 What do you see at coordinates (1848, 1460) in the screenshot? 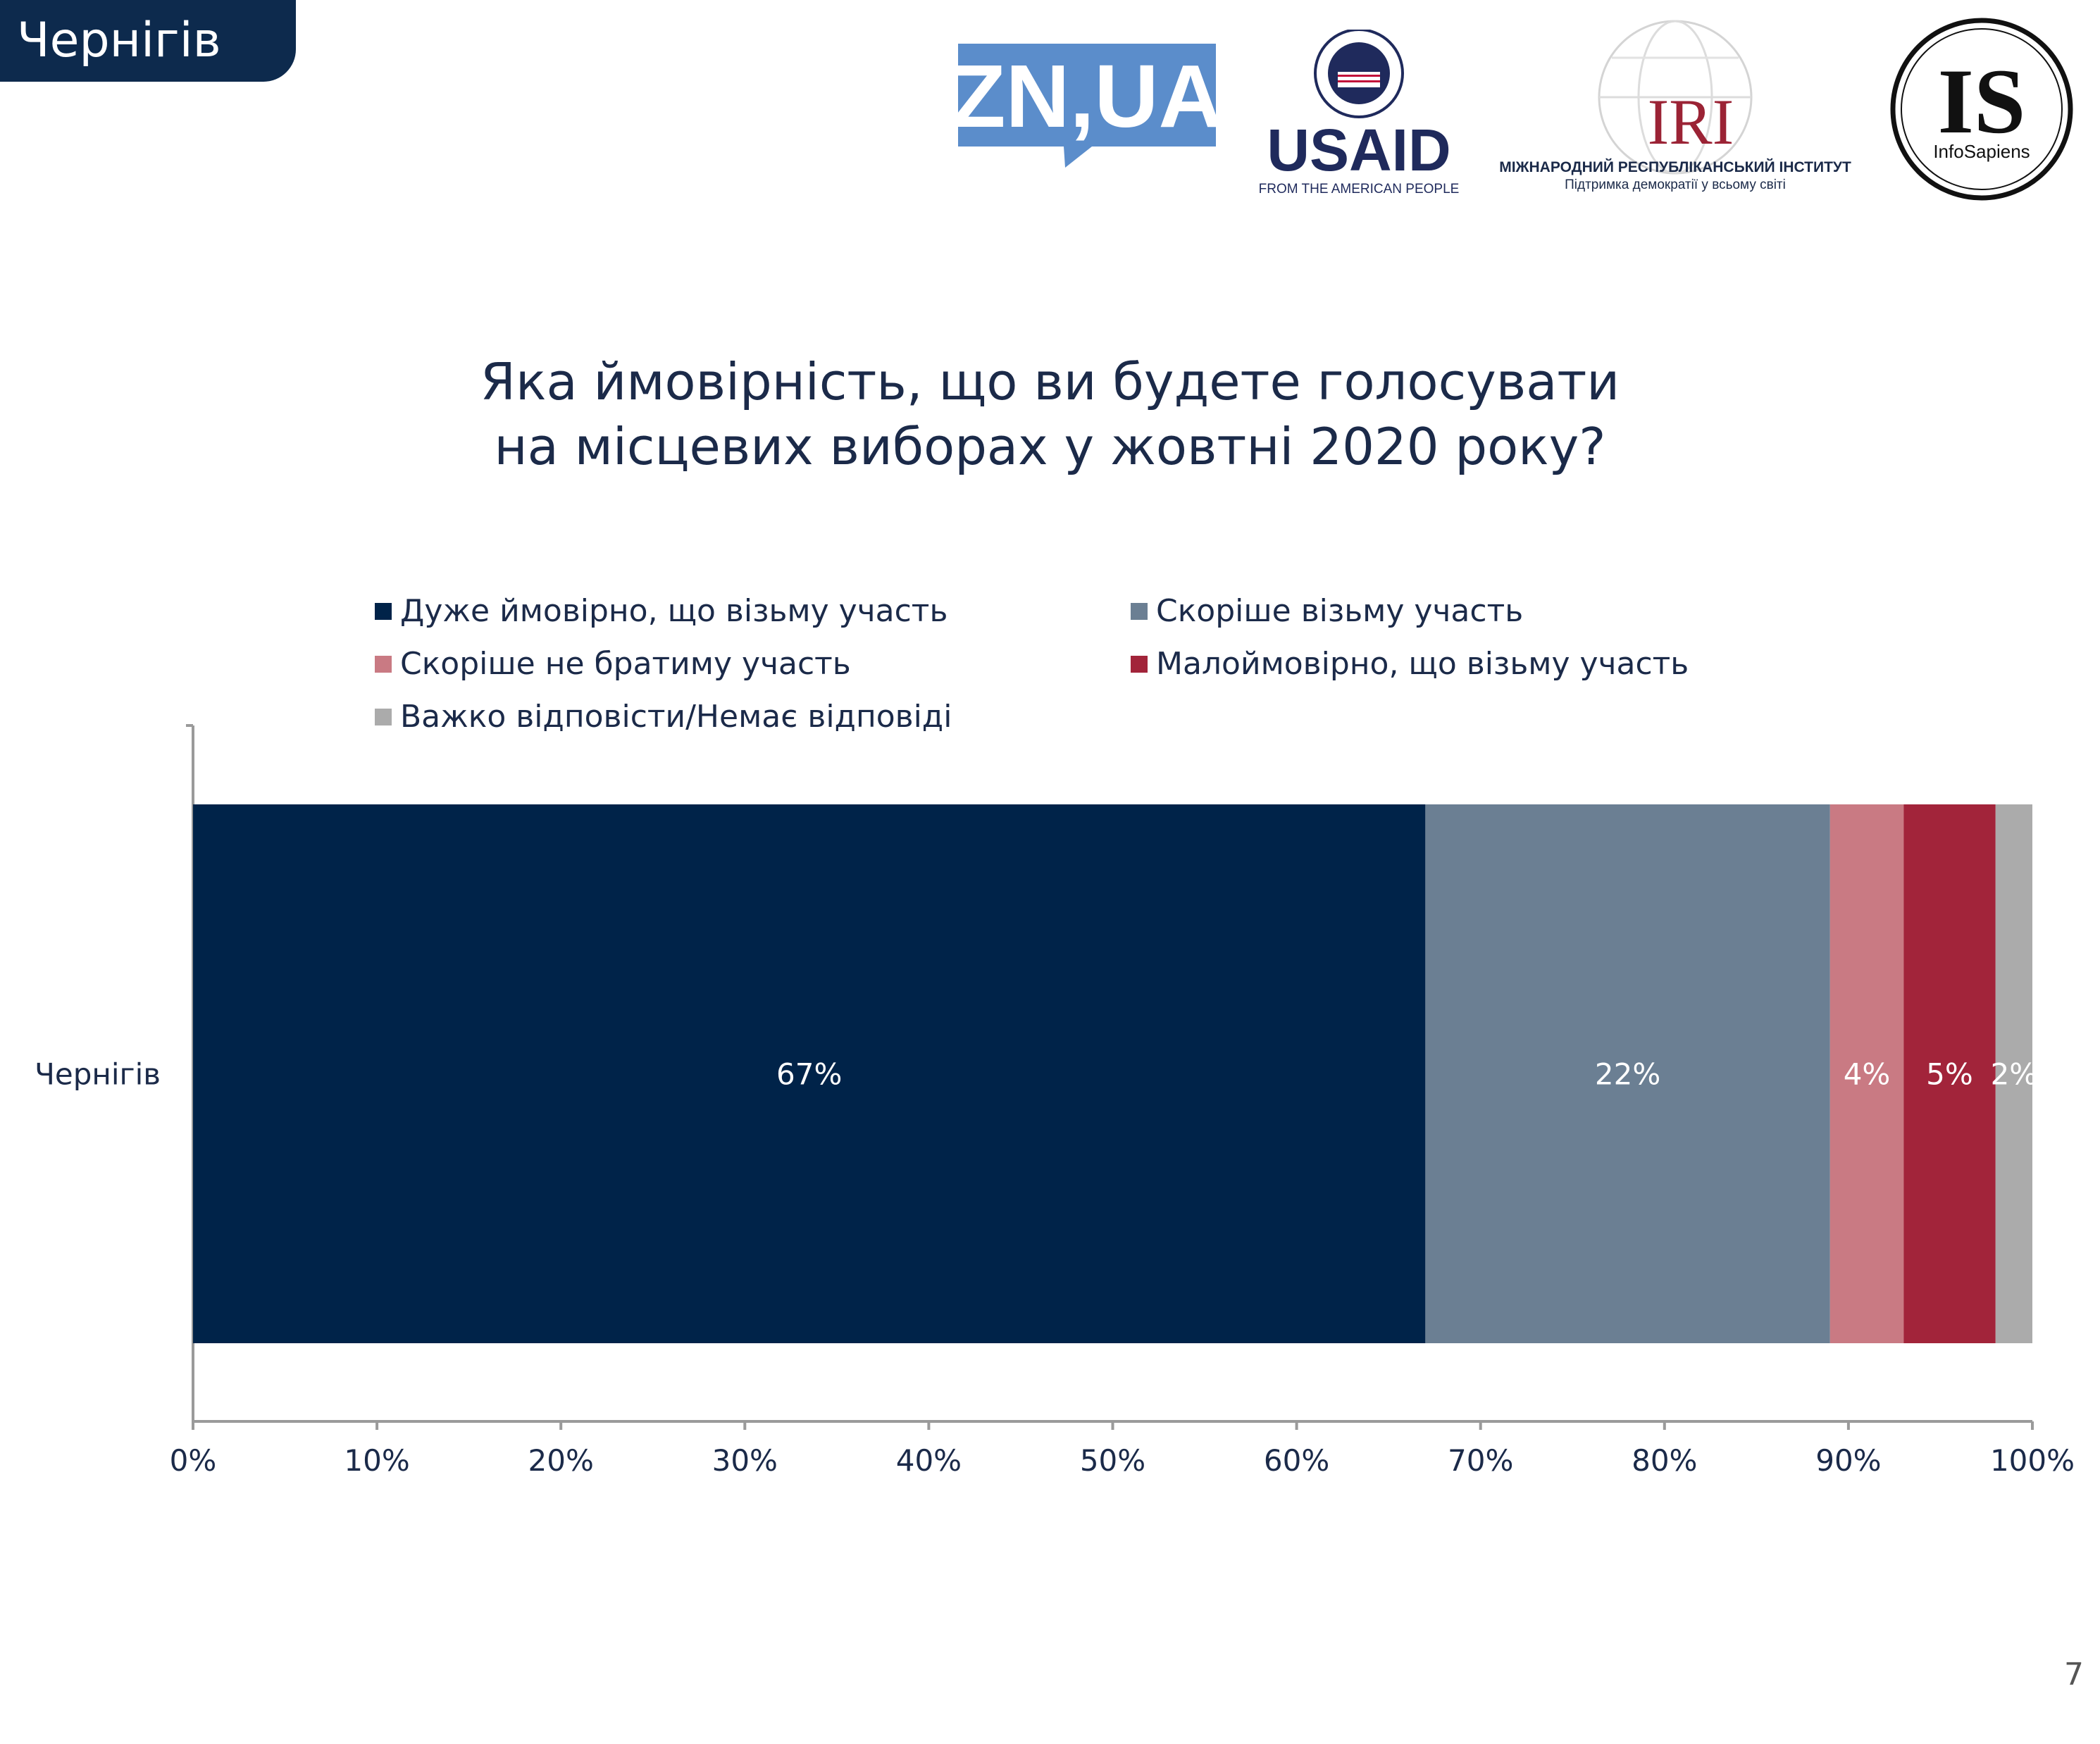
I see `x-tick-label: 90%` at bounding box center [1848, 1460].